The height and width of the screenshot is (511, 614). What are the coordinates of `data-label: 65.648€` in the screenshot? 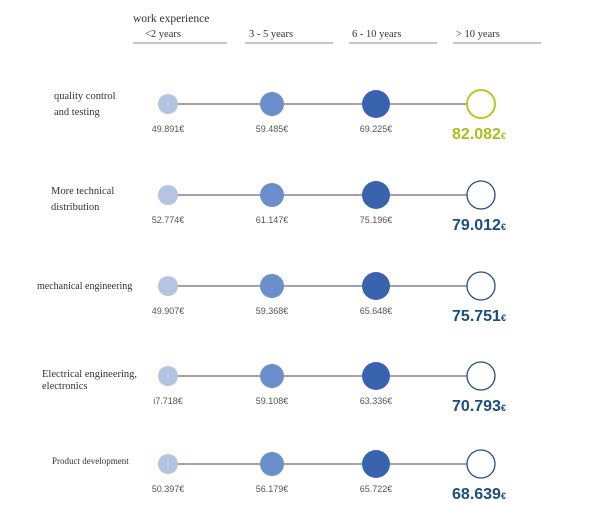 It's located at (376, 311).